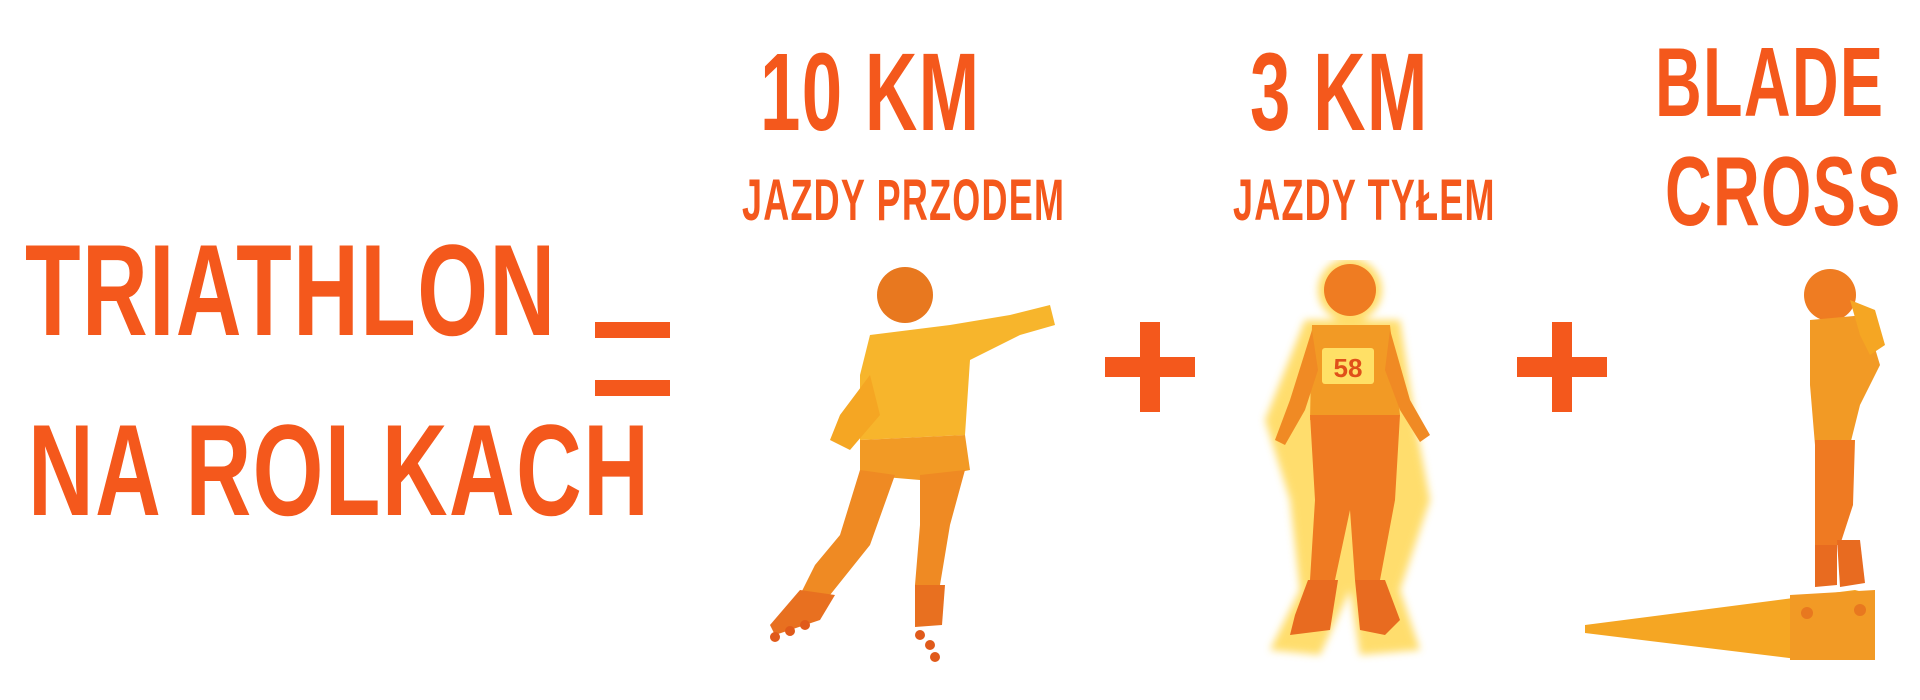  I want to click on equals-bar-top, so click(632, 330).